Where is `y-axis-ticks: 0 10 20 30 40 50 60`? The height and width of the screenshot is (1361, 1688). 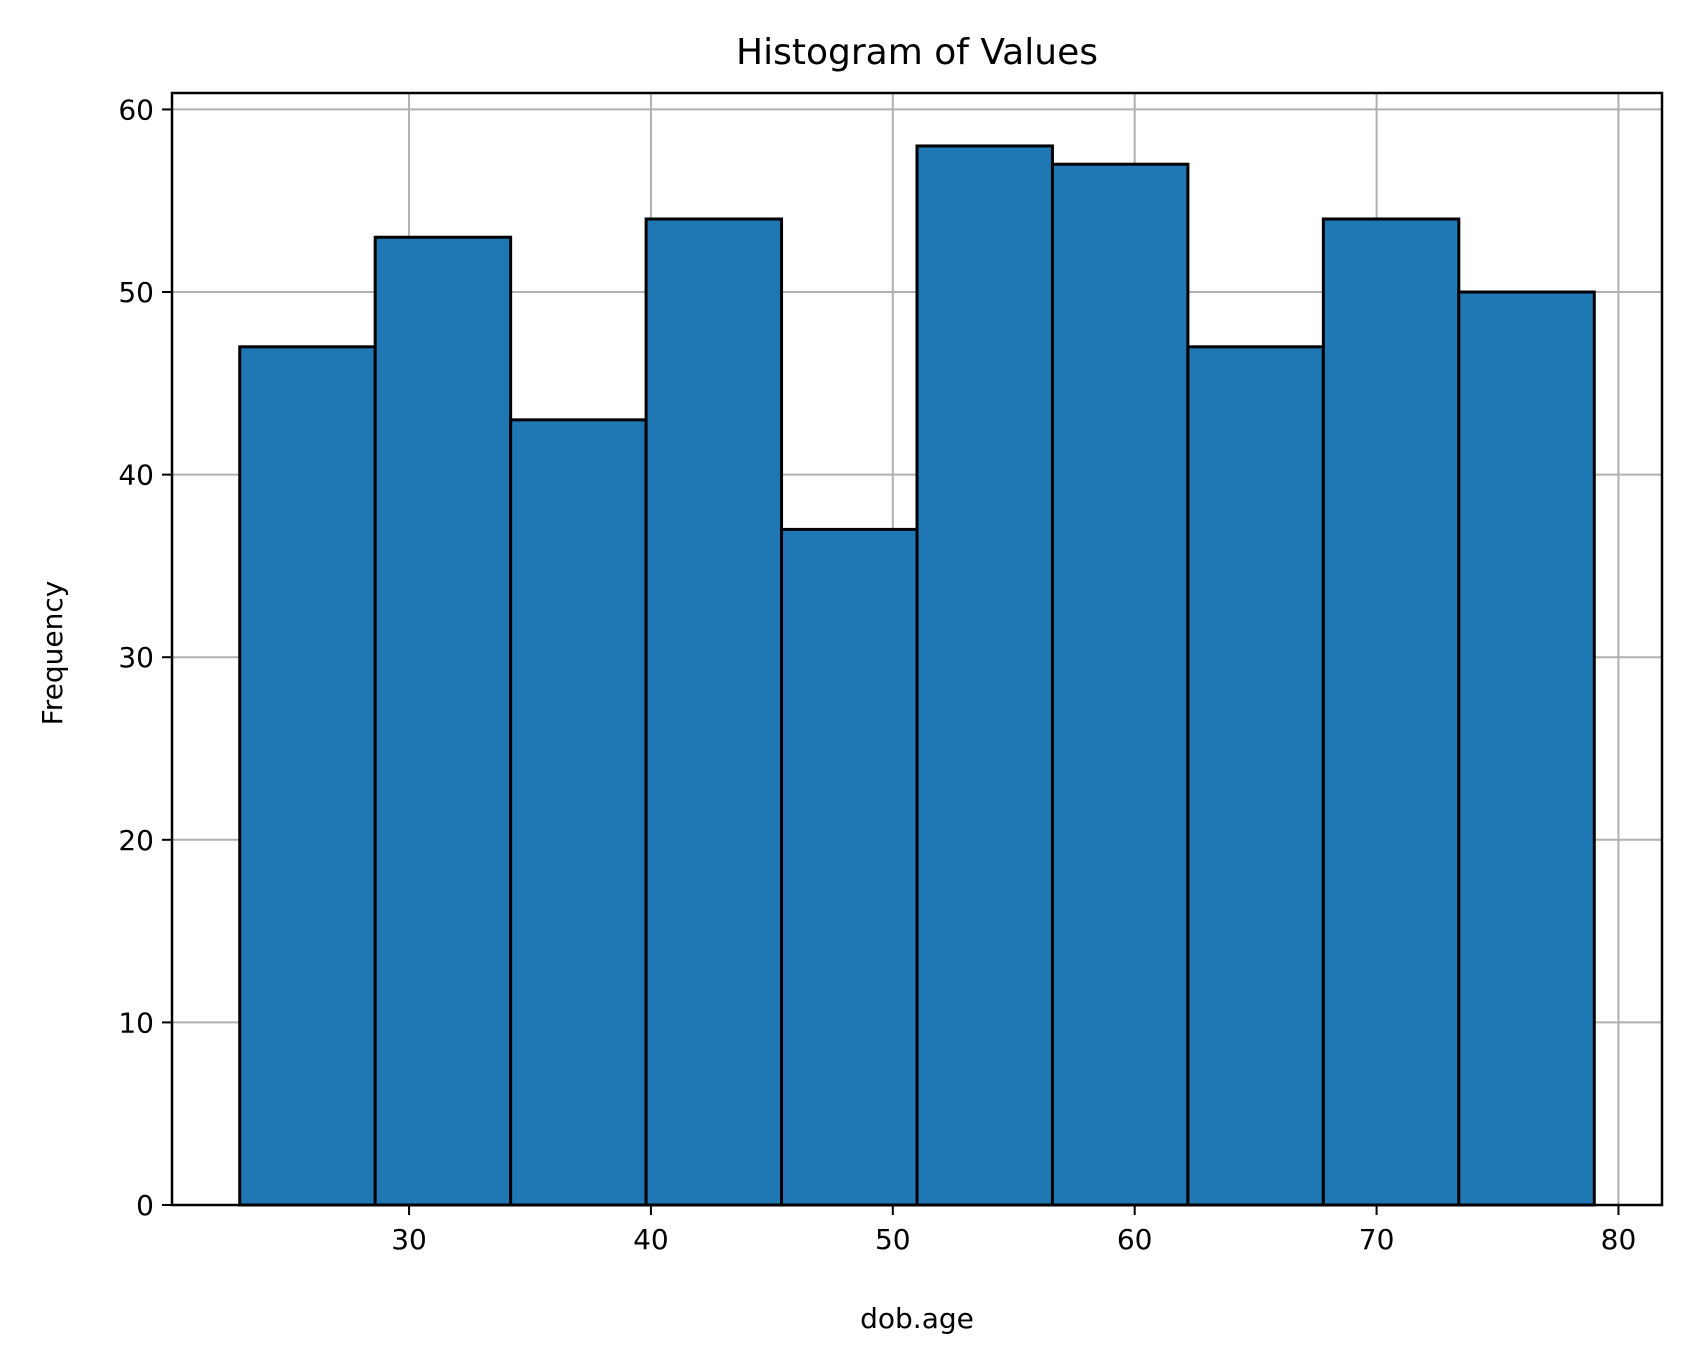
y-axis-ticks: 0 10 20 30 40 50 60 is located at coordinates (145, 657).